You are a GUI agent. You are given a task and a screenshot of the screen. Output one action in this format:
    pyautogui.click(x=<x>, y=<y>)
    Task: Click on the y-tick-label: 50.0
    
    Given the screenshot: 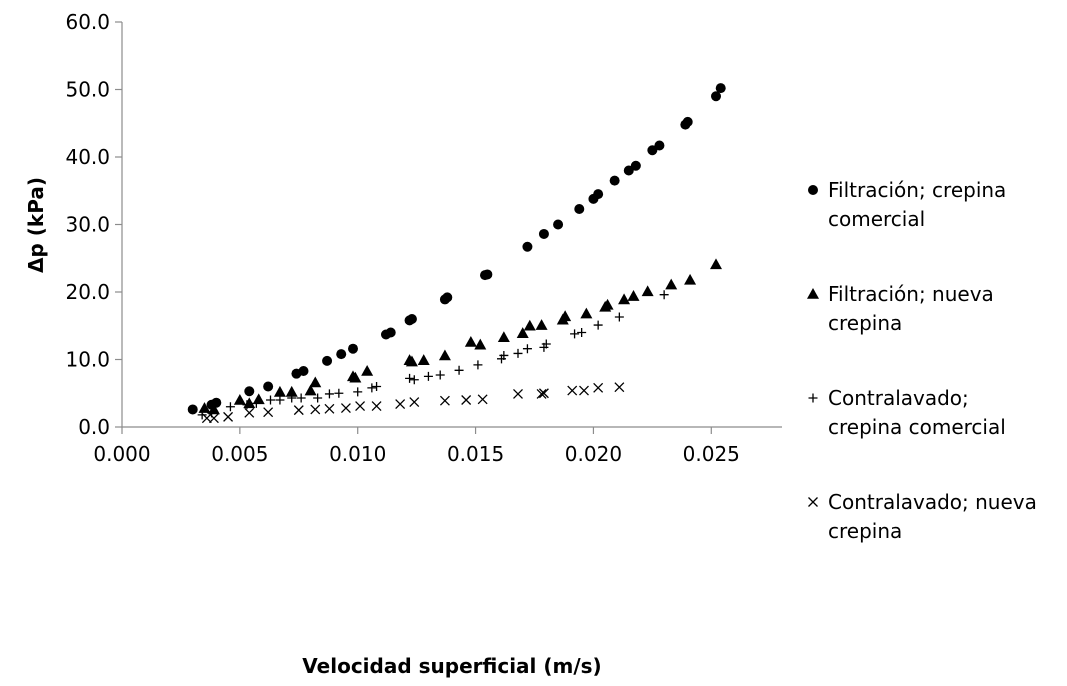 What is the action you would take?
    pyautogui.click(x=87, y=90)
    